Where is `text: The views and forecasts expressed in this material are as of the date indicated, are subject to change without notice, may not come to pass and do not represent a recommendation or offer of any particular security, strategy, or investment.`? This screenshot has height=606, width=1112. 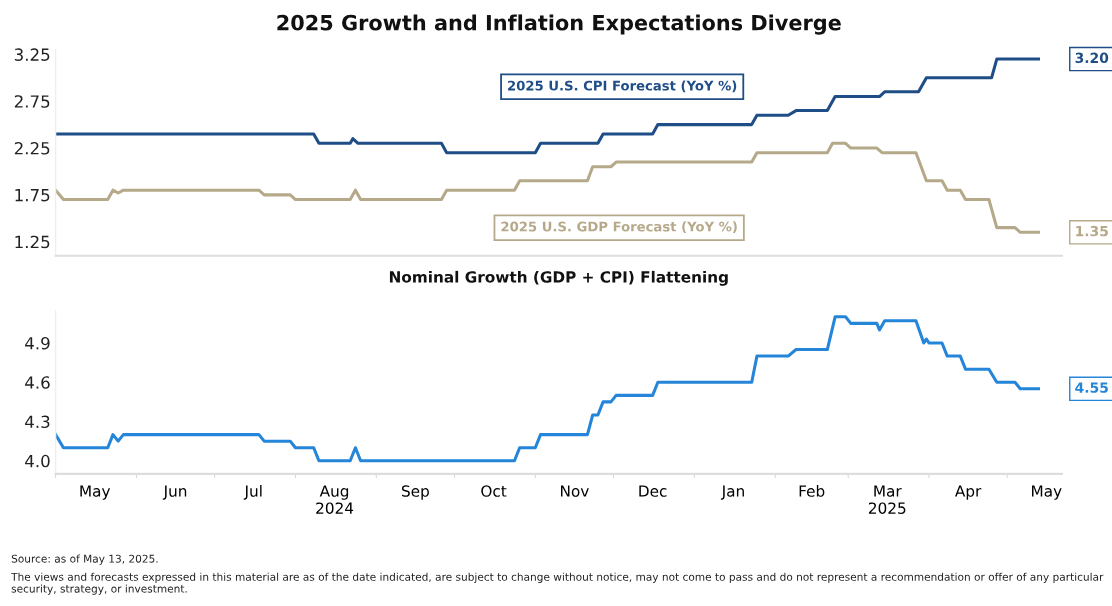
text: The views and forecasts expressed in this material are as of the date indicated, are subject to change without notice, may not come to pass and do not represent a recommendation or offer of any particular security, strategy, or investment. is located at coordinates (557, 583).